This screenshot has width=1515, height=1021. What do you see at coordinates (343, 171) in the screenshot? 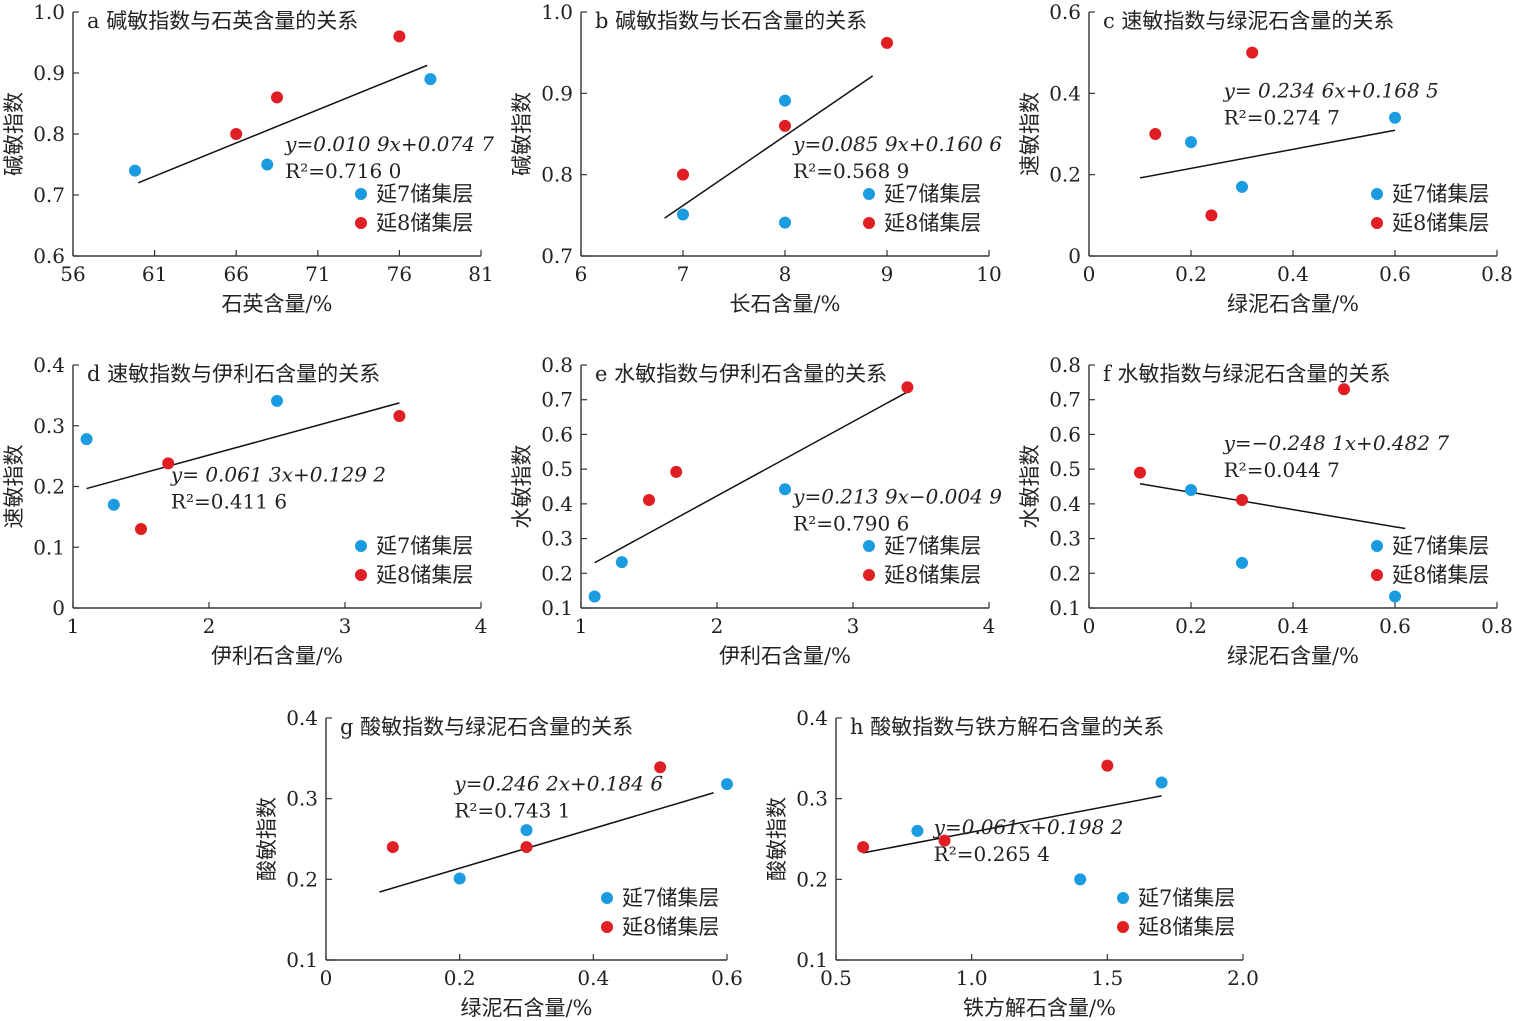
I see `r-squared: R²=0.716 0` at bounding box center [343, 171].